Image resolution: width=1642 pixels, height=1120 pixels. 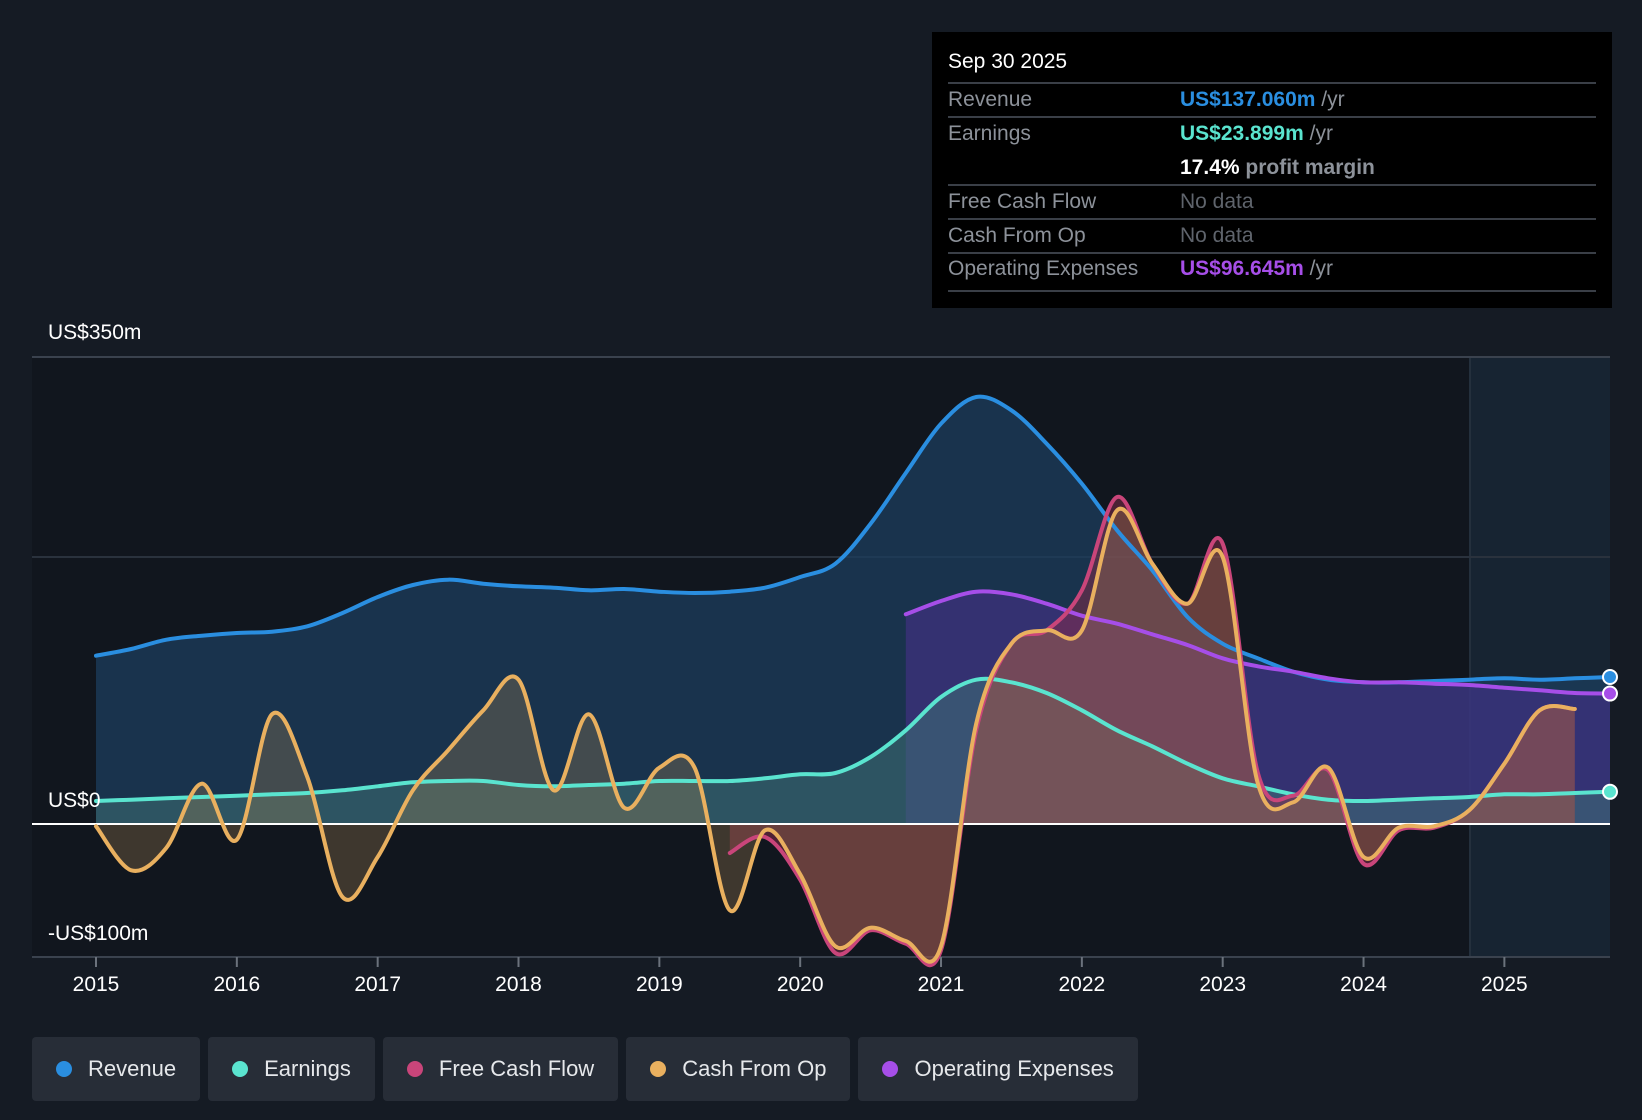 I want to click on tooltip-label: Cash From Op, so click(x=1017, y=235).